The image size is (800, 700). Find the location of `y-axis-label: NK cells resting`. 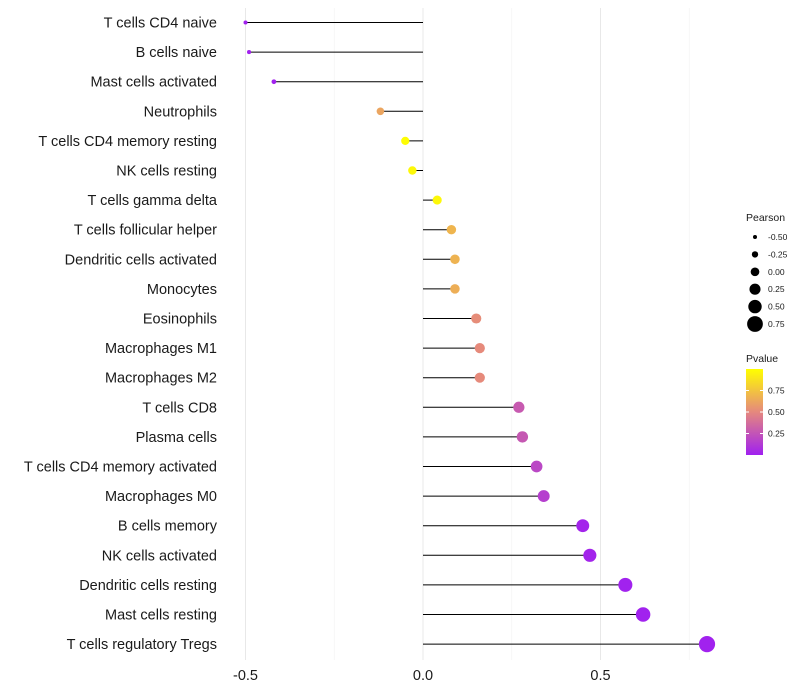

y-axis-label: NK cells resting is located at coordinates (166, 172).